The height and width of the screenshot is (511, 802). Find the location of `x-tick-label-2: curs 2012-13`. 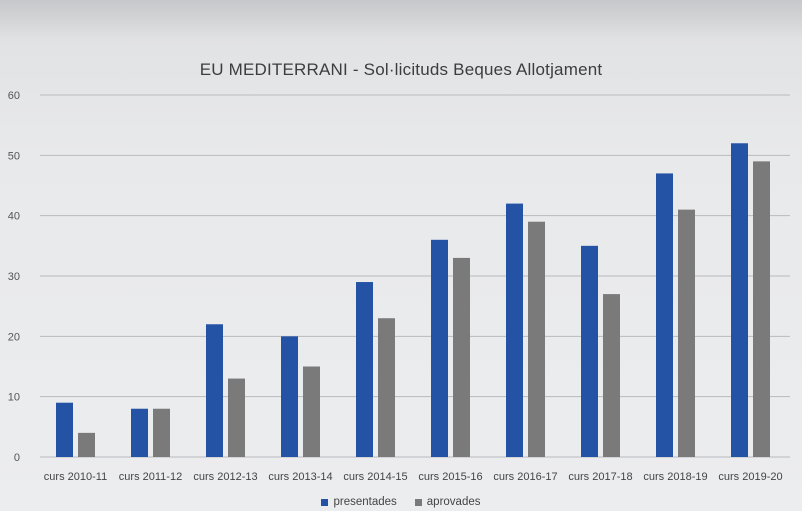

x-tick-label-2: curs 2012-13 is located at coordinates (225, 477).